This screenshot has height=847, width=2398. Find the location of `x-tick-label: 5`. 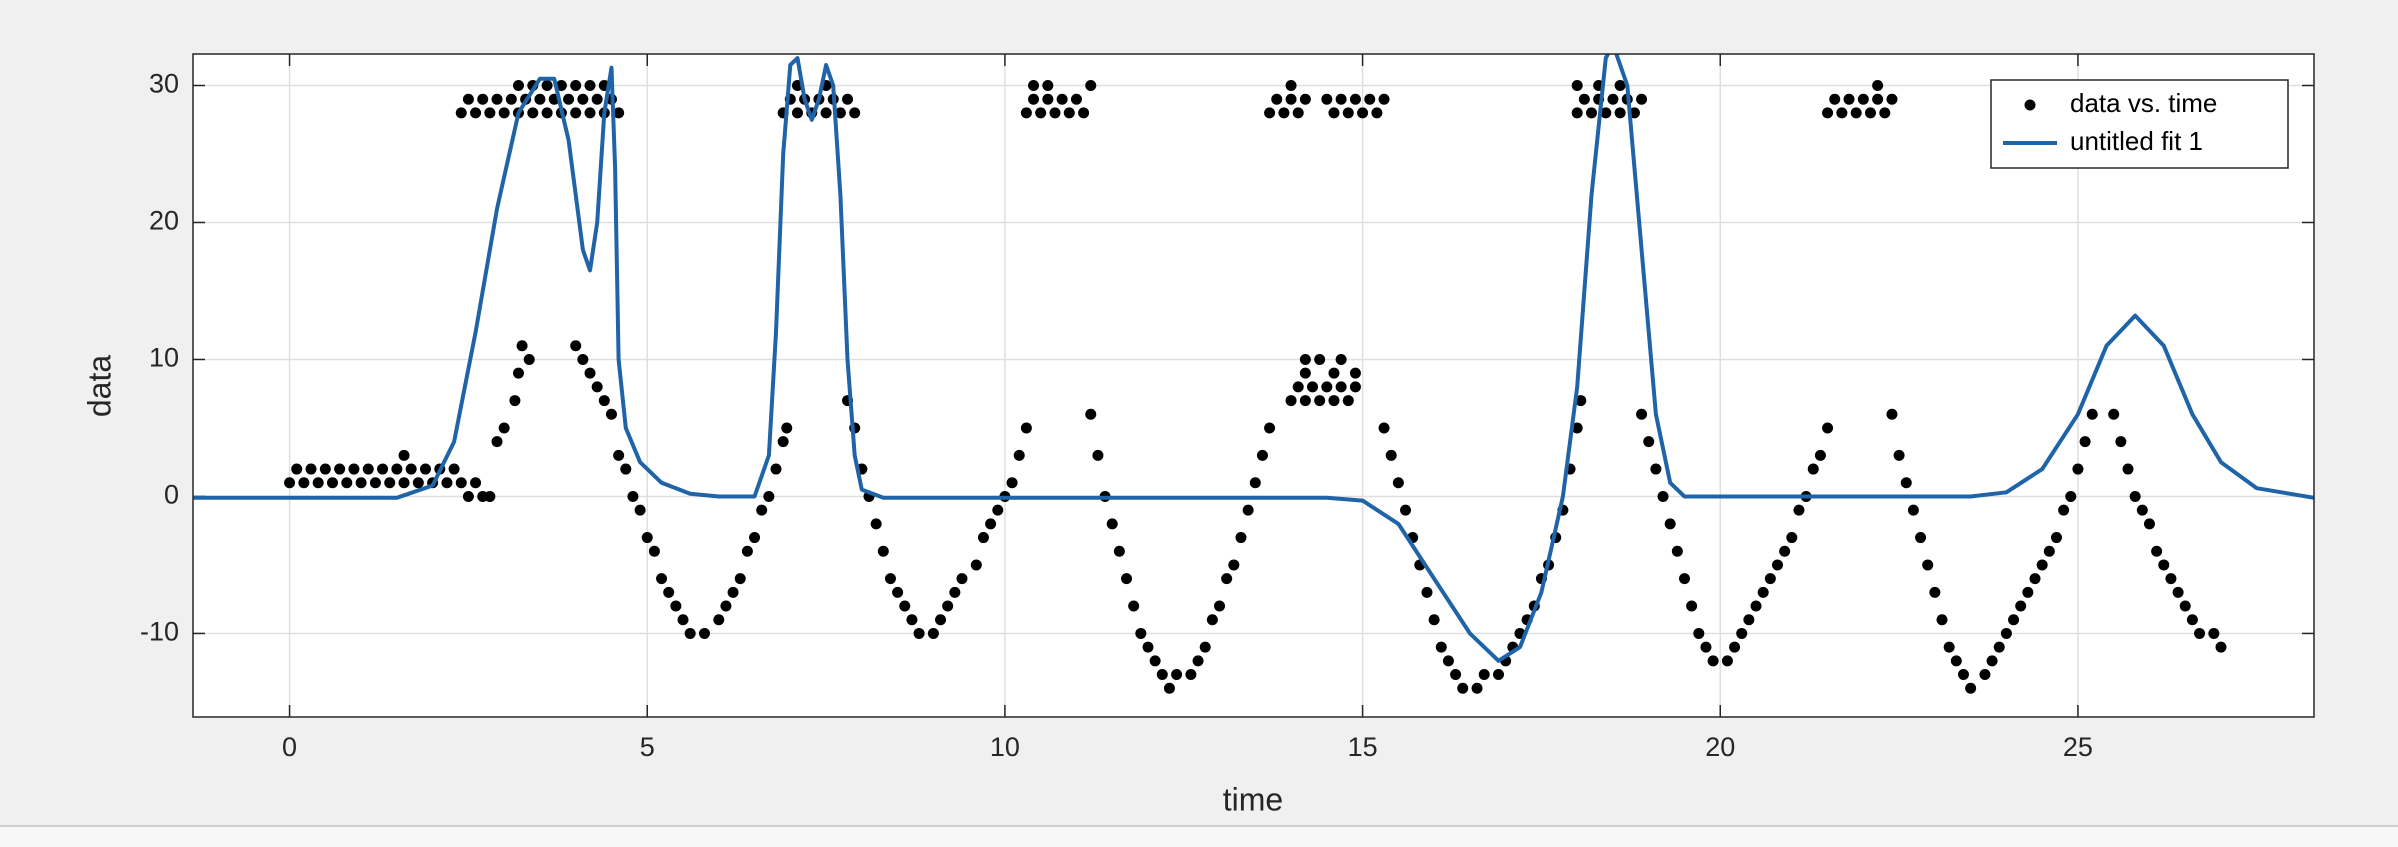

x-tick-label: 5 is located at coordinates (647, 747).